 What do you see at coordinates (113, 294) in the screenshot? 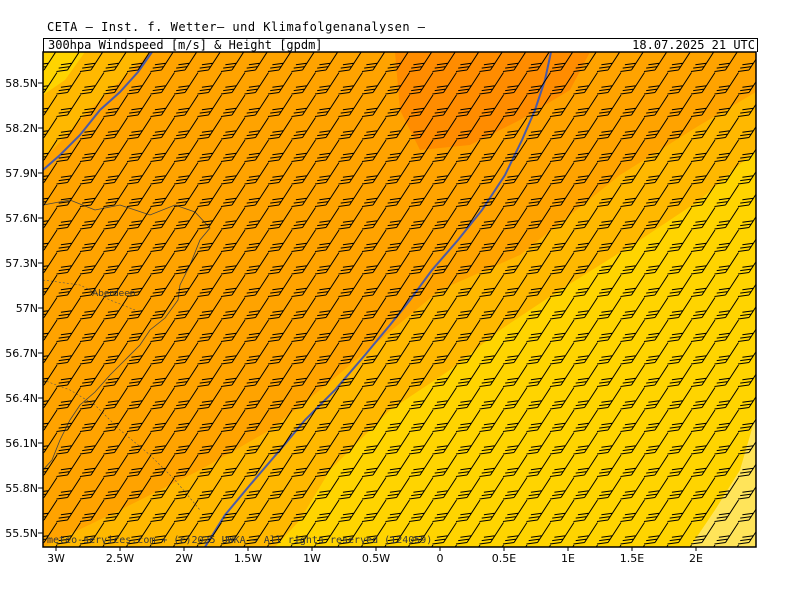
I see `city-label-aberdeen: Aberdeen` at bounding box center [113, 294].